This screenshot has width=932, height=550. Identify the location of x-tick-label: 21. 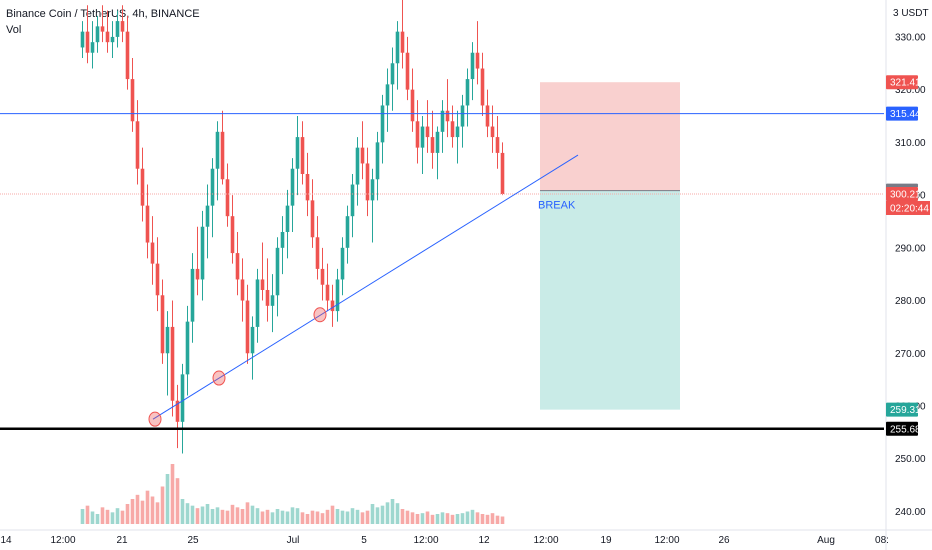
(122, 540).